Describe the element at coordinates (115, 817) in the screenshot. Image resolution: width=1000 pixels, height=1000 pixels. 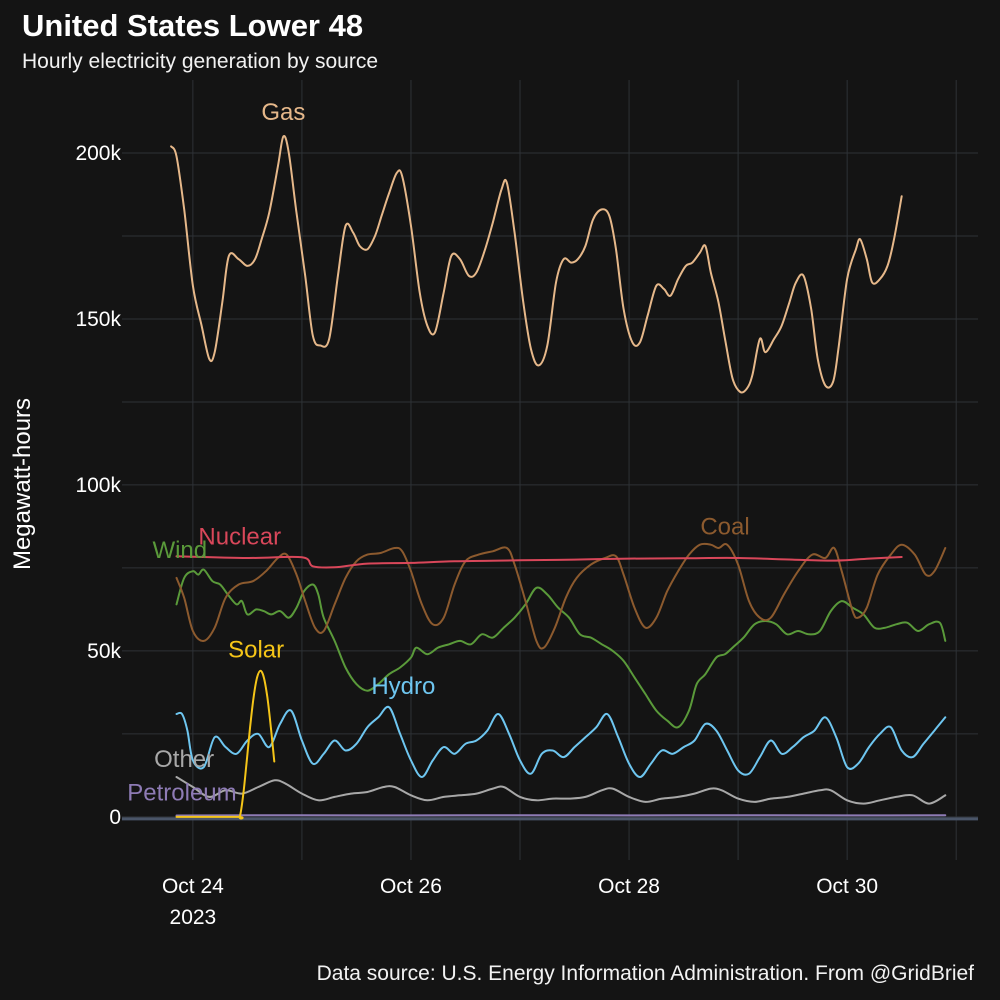
I see `y-tick-label: 0` at that location.